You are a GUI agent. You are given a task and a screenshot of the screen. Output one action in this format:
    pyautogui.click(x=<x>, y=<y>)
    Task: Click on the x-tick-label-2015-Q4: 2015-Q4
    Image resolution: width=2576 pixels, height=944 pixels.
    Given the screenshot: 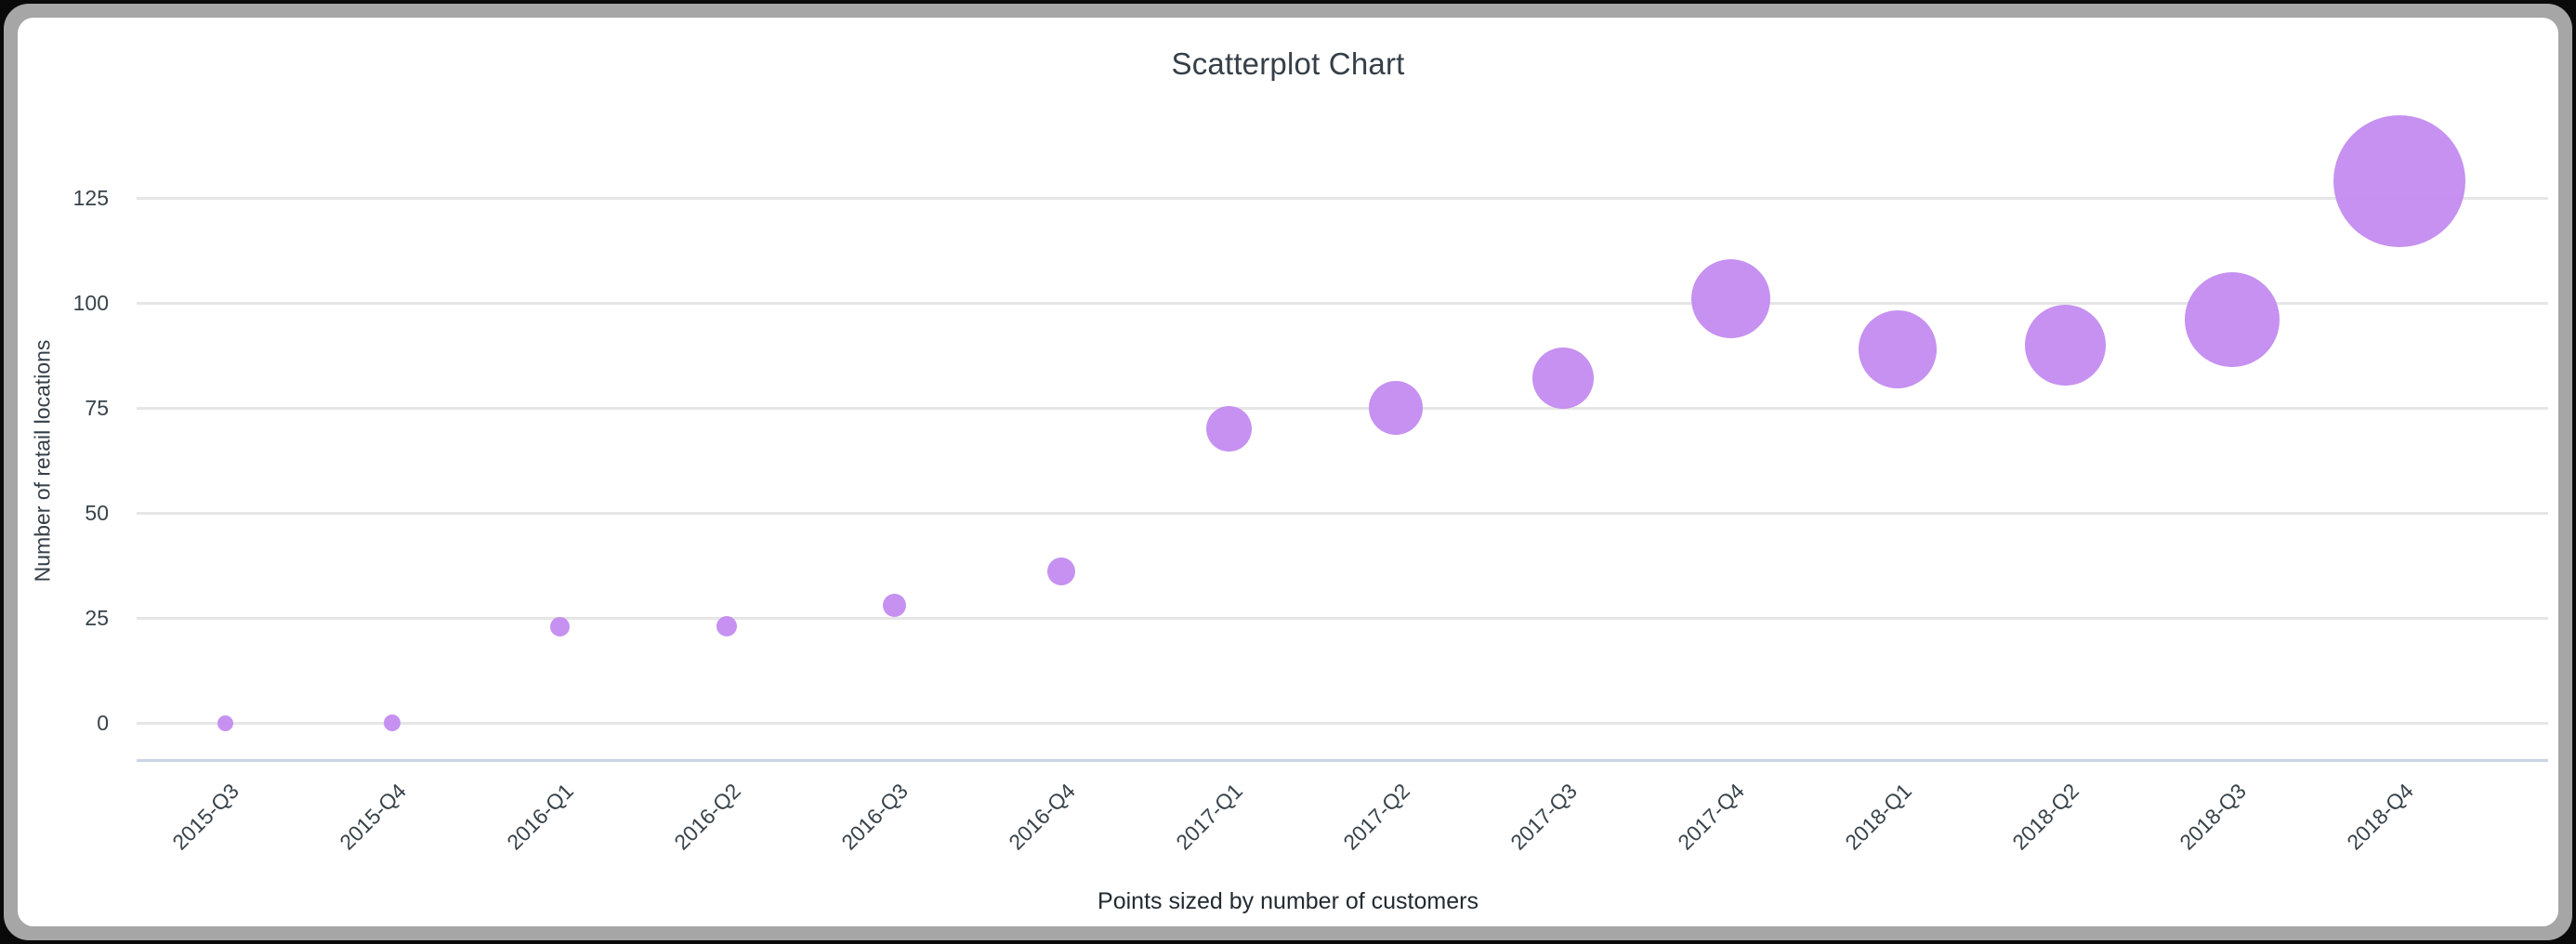 What is the action you would take?
    pyautogui.click(x=373, y=817)
    